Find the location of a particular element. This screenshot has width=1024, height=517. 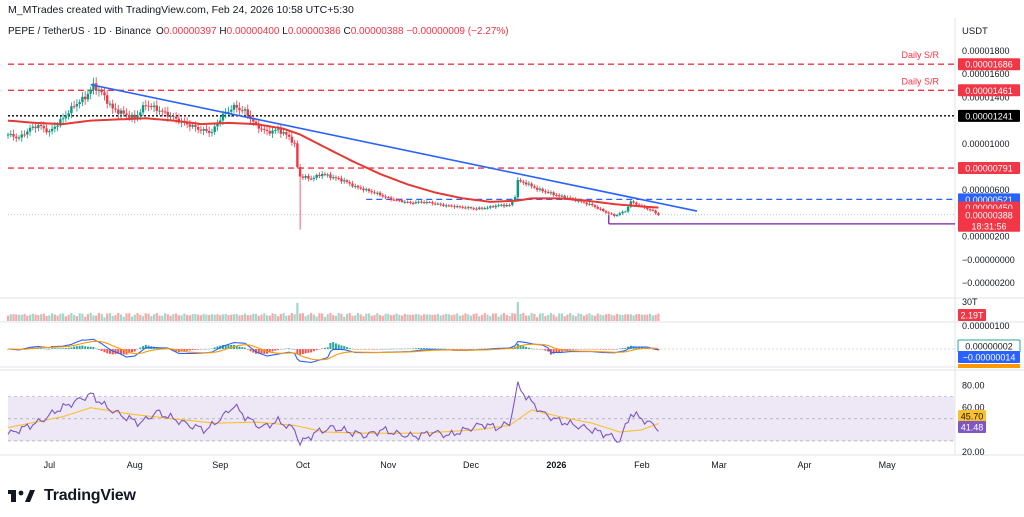

macd-tick: 0.00000100 is located at coordinates (986, 326).